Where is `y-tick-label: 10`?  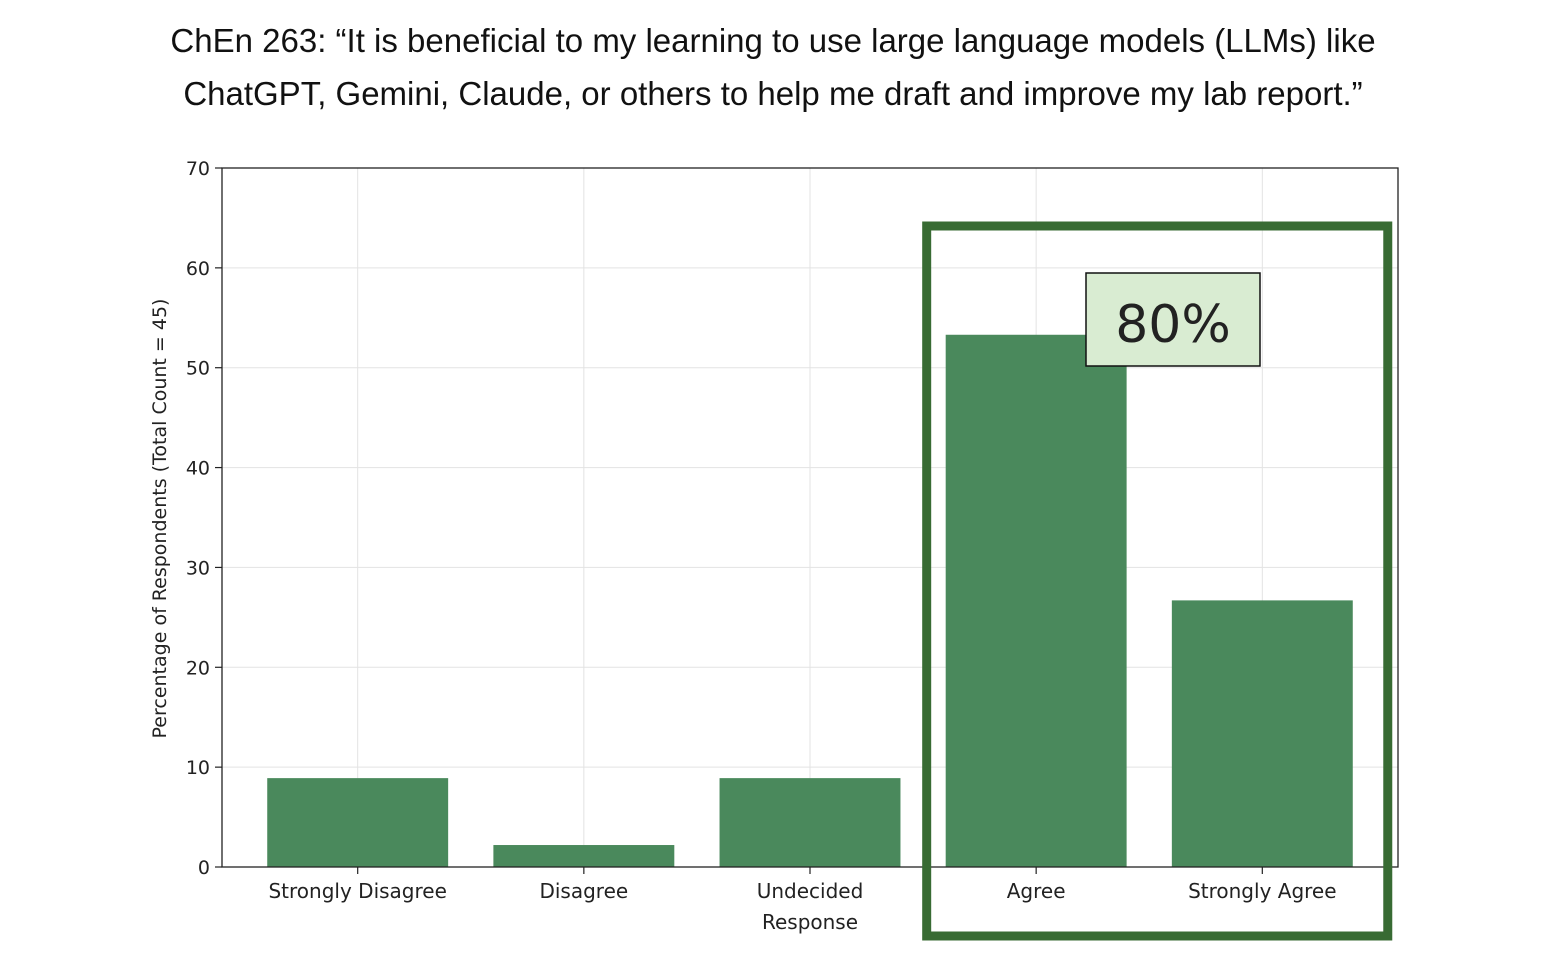 y-tick-label: 10 is located at coordinates (198, 768).